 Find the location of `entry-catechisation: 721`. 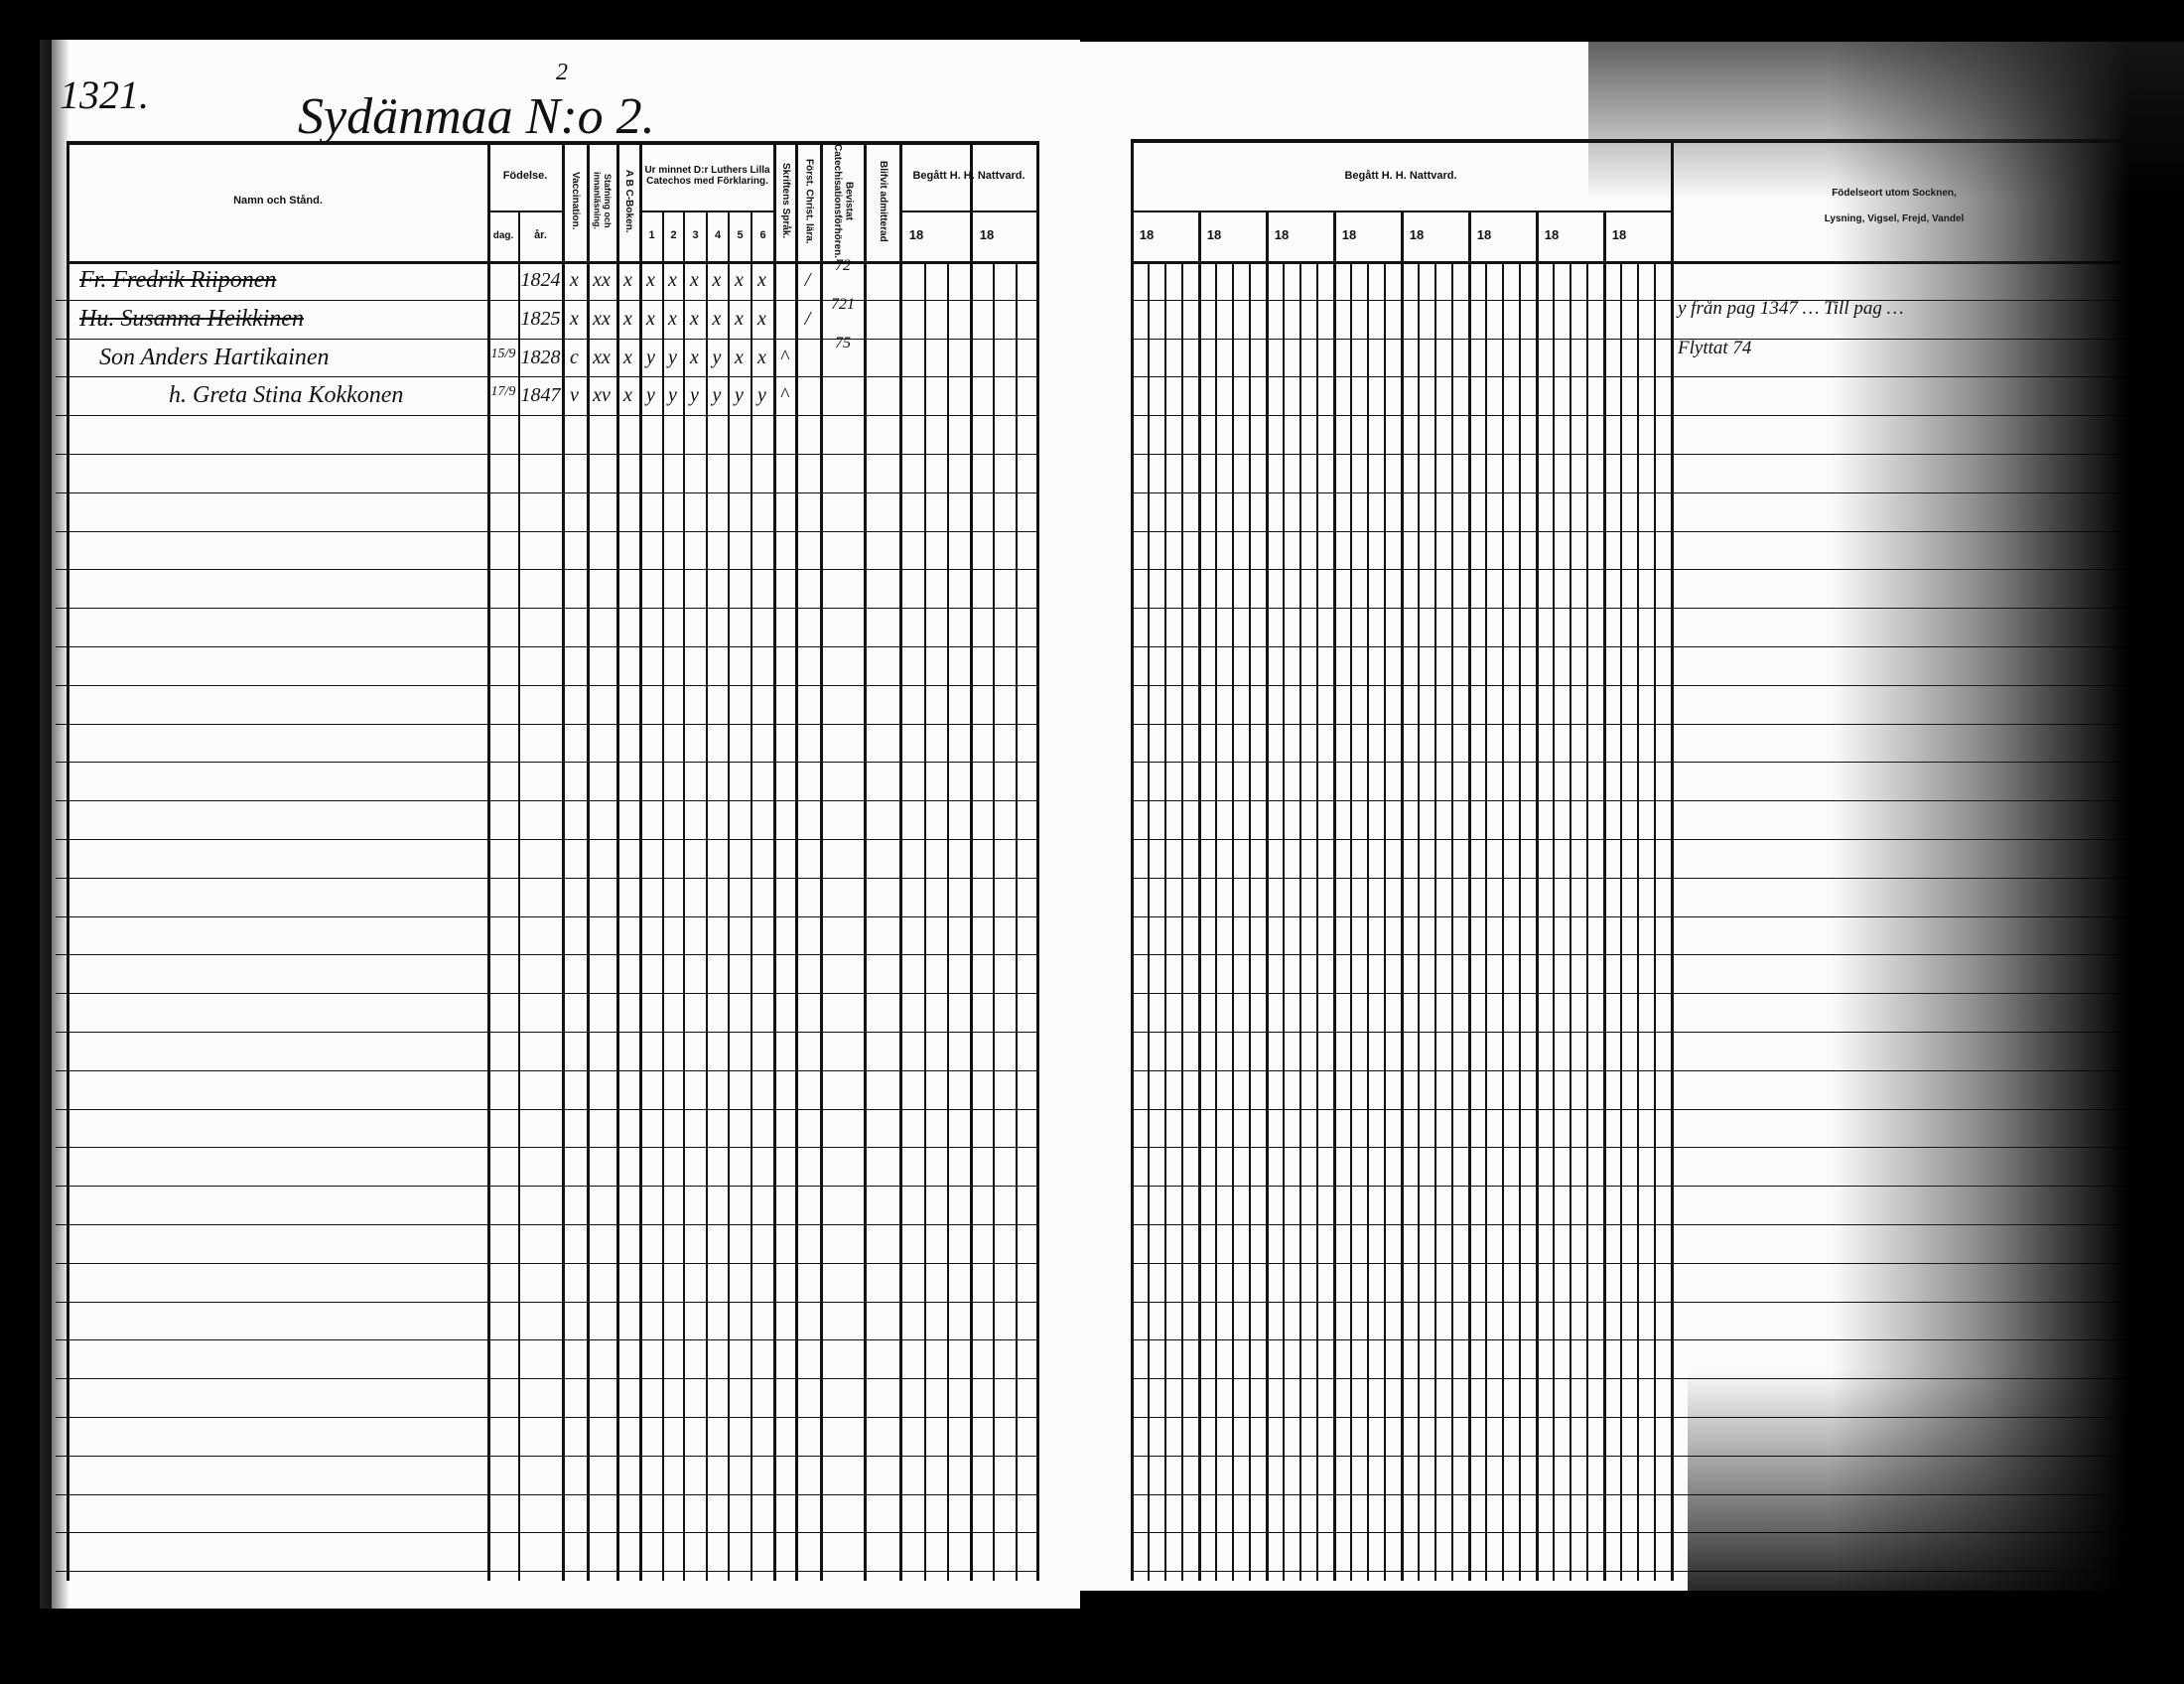

entry-catechisation: 721 is located at coordinates (843, 304).